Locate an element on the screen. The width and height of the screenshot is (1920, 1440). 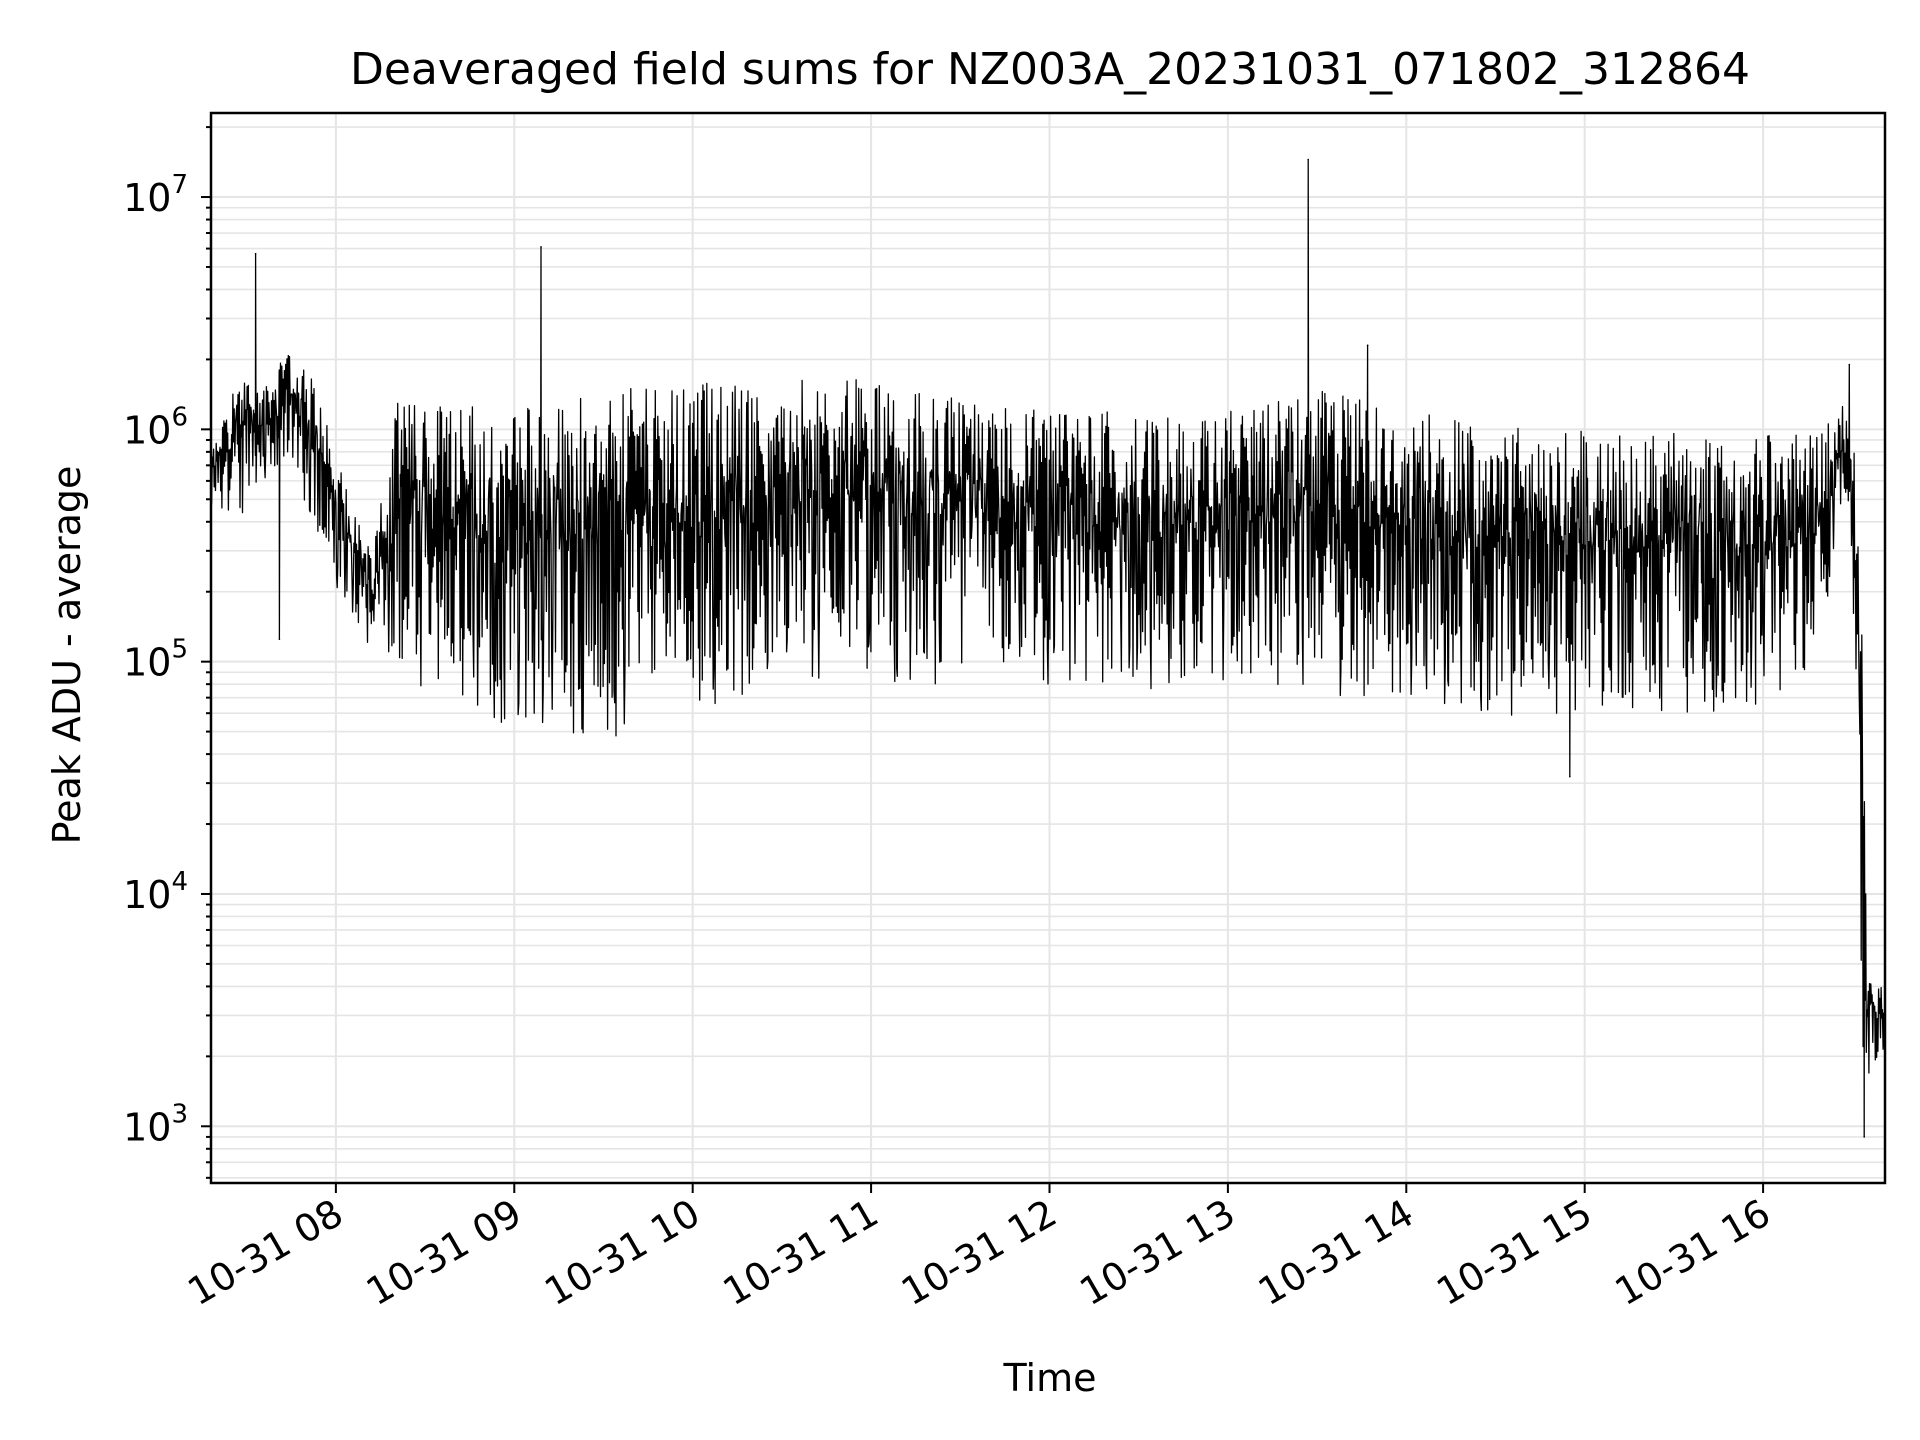
y-tick-label: 10⁷ is located at coordinates (155, 195).